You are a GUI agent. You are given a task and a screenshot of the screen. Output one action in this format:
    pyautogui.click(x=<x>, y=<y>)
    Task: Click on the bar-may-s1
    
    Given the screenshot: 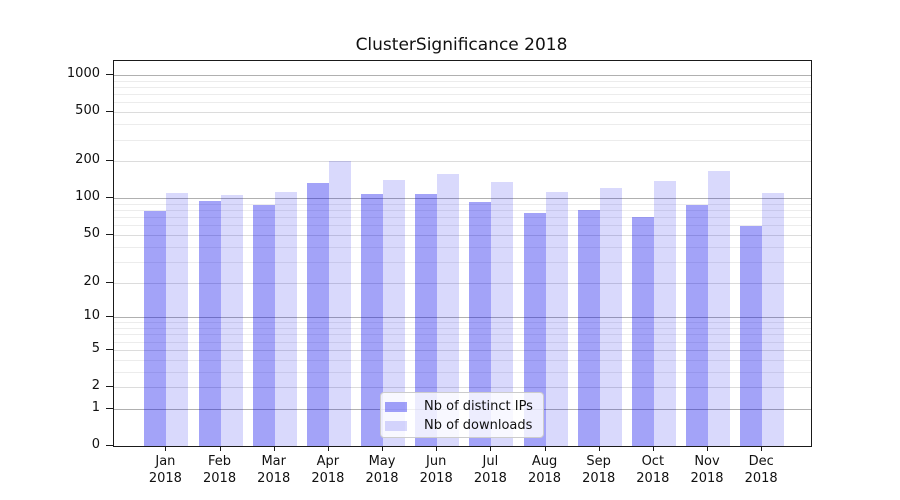 What is the action you would take?
    pyautogui.click(x=394, y=313)
    